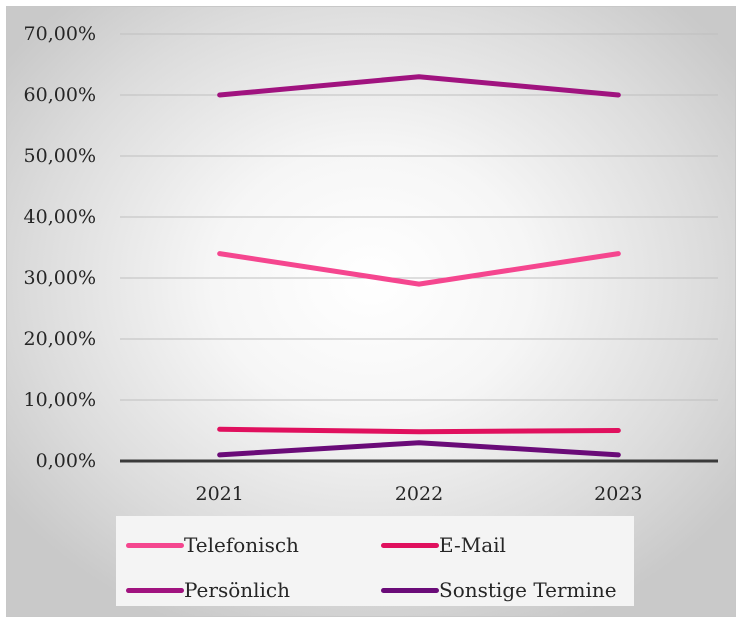 Image resolution: width=742 pixels, height=623 pixels. What do you see at coordinates (241, 545) in the screenshot?
I see `legend-label-telefonisch: Telefonisch` at bounding box center [241, 545].